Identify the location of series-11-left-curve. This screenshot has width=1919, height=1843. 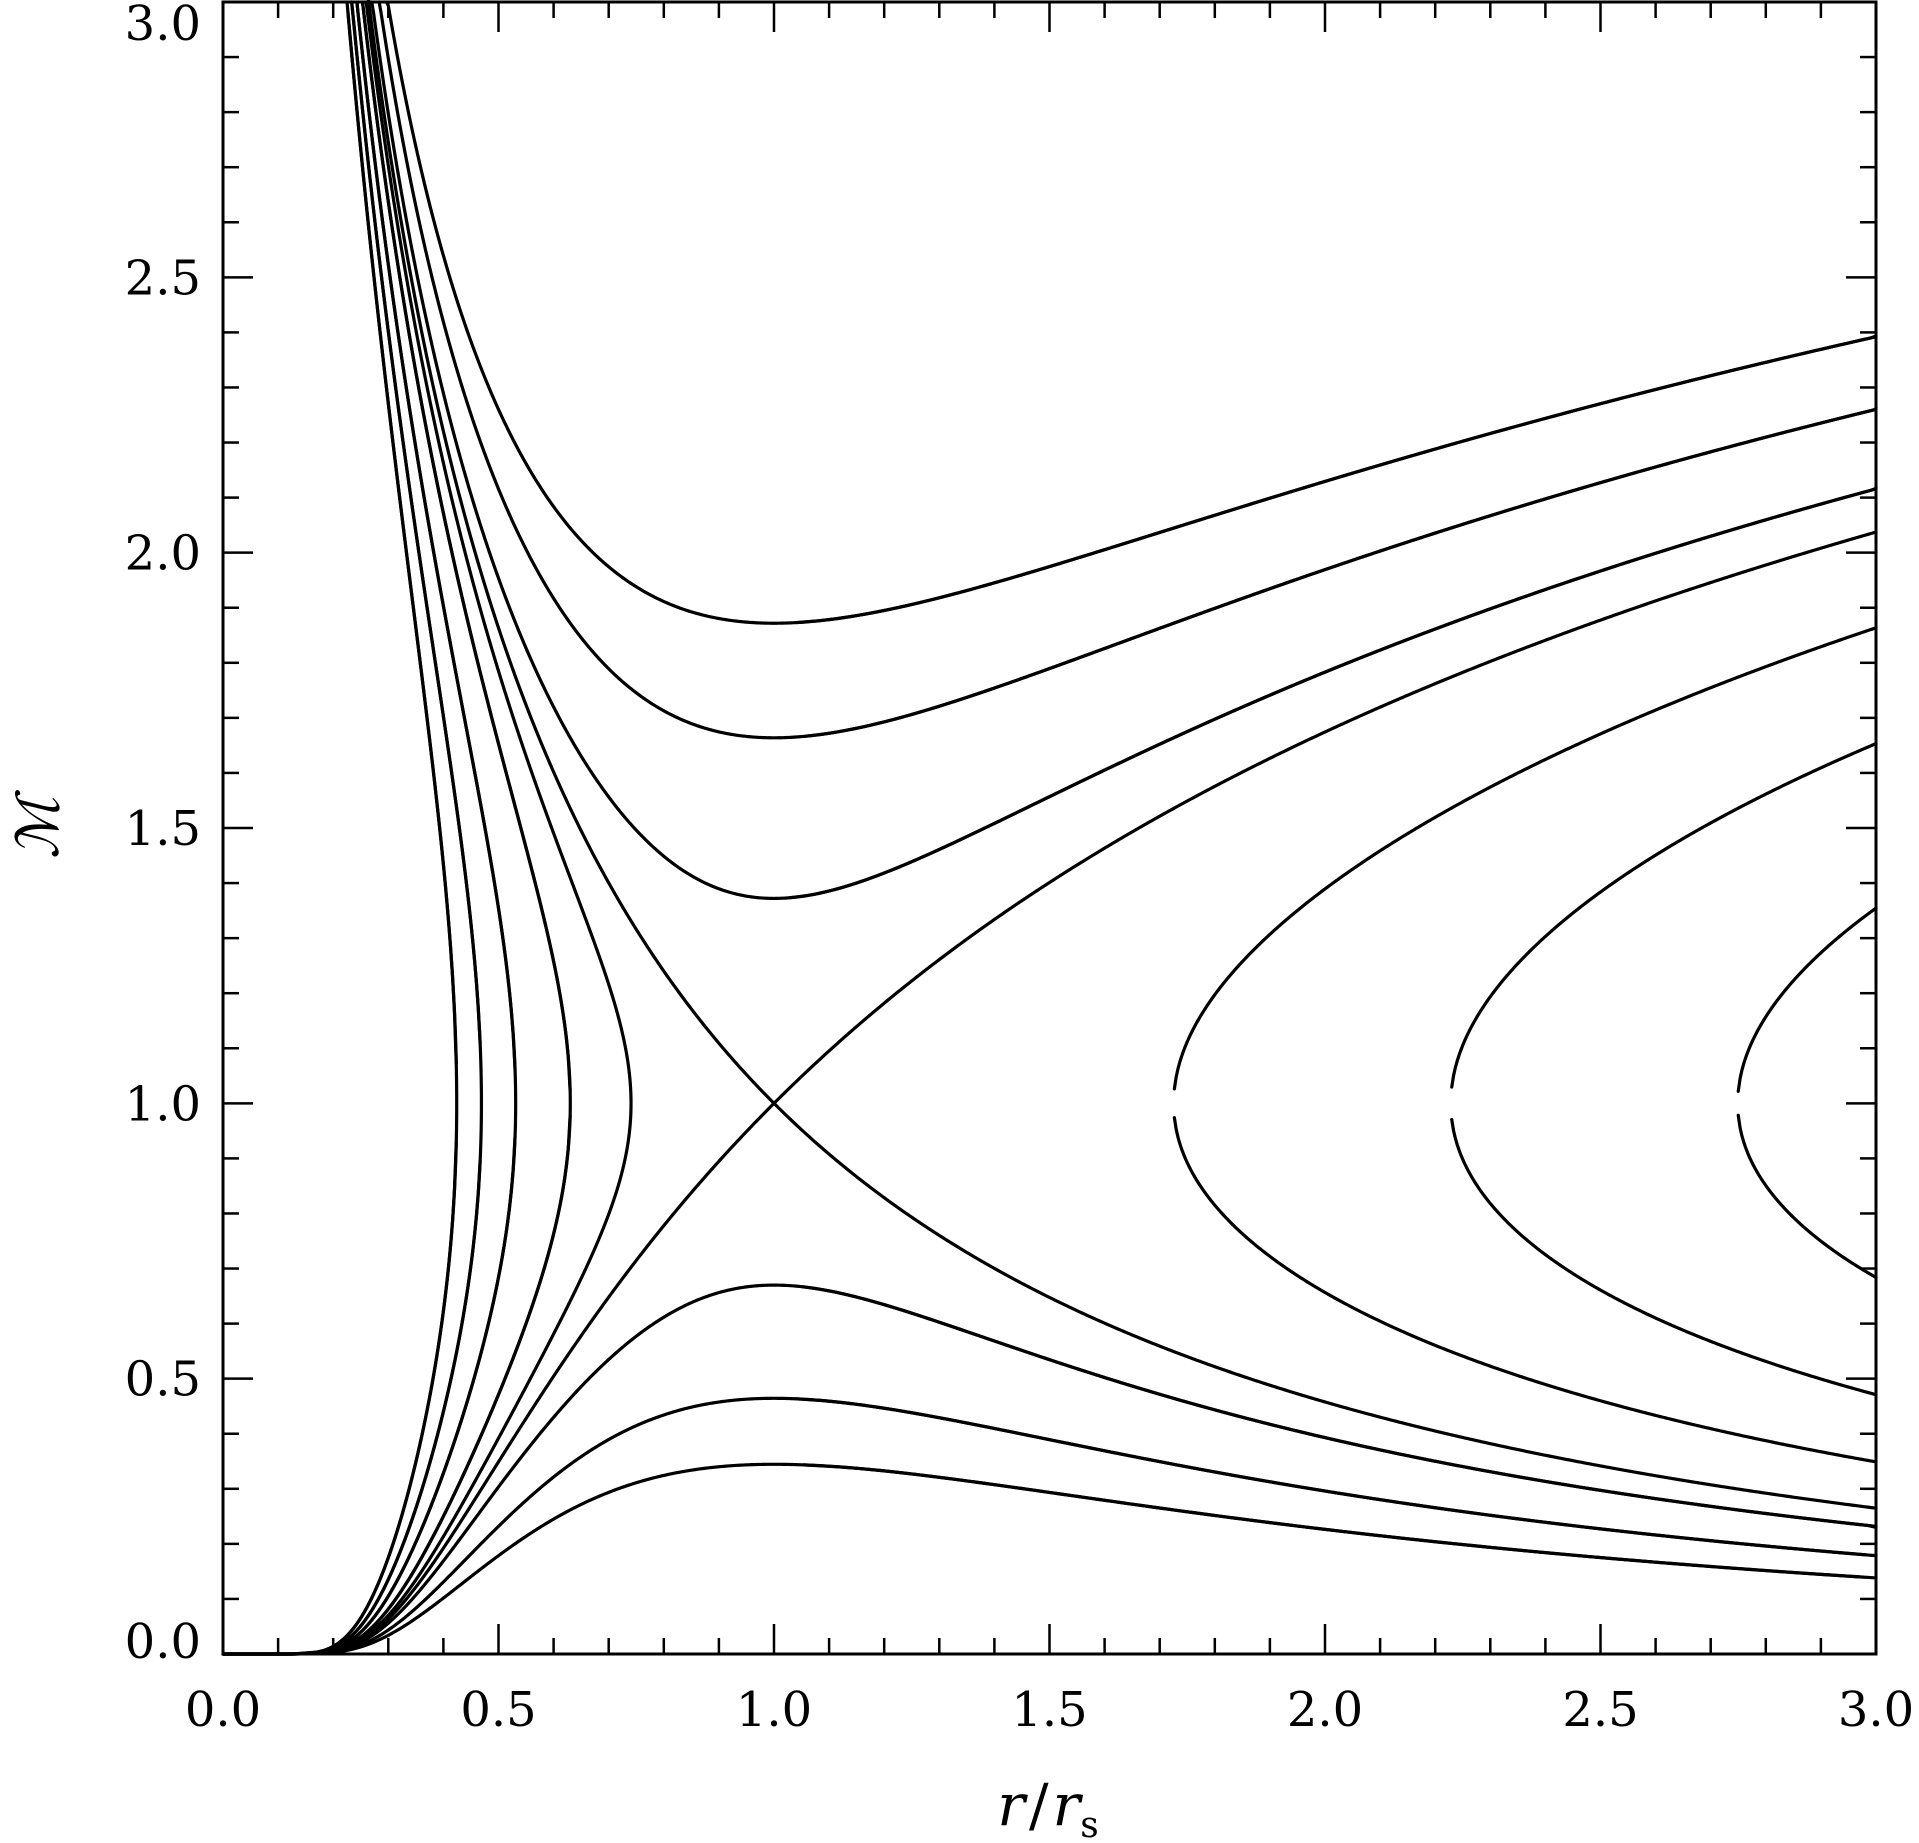
(433, 828).